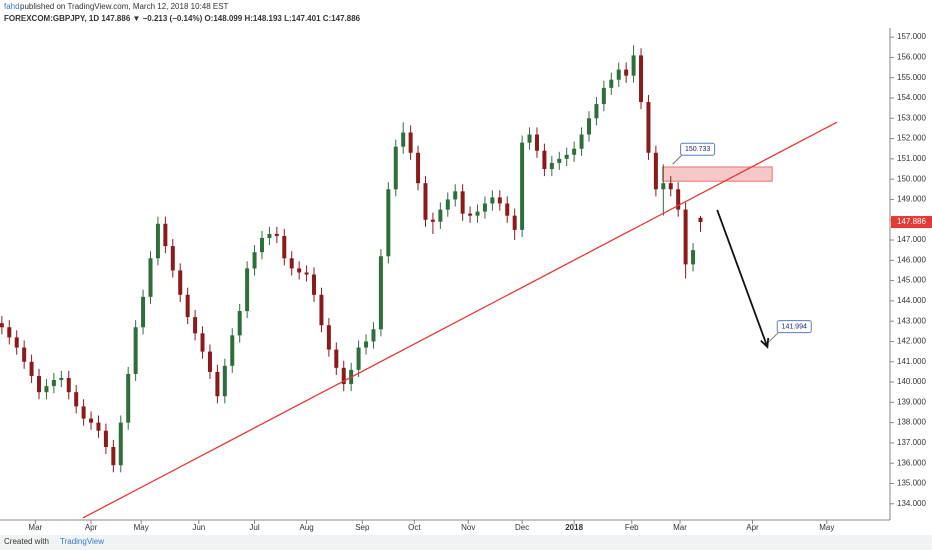  What do you see at coordinates (911, 361) in the screenshot?
I see `y-tick-label: 141.000` at bounding box center [911, 361].